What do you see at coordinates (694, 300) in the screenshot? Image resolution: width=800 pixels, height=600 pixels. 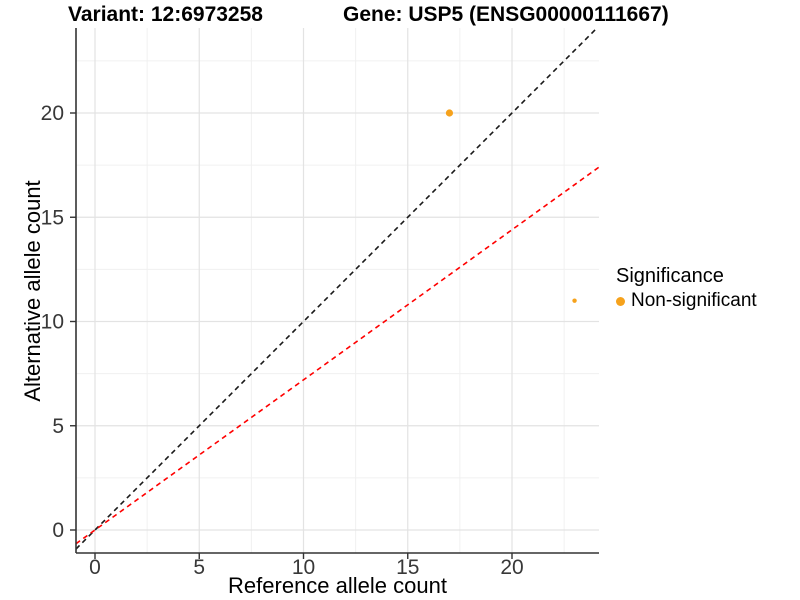 I see `legend-entry-label: Non-significant` at bounding box center [694, 300].